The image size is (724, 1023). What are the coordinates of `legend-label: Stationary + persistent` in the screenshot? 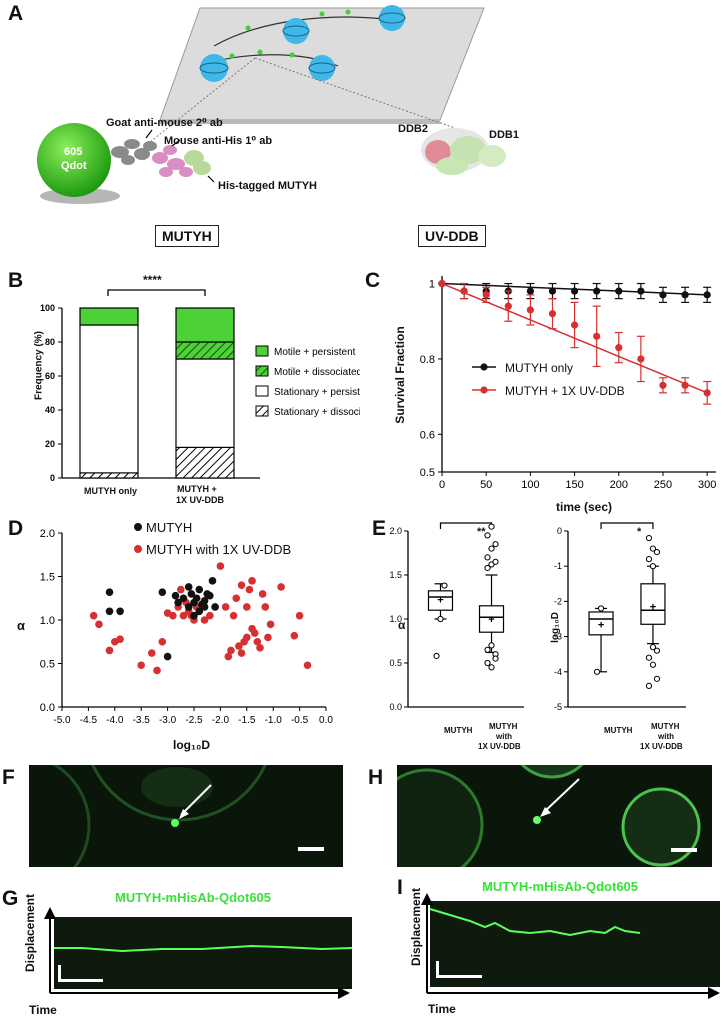 It's located at (317, 392).